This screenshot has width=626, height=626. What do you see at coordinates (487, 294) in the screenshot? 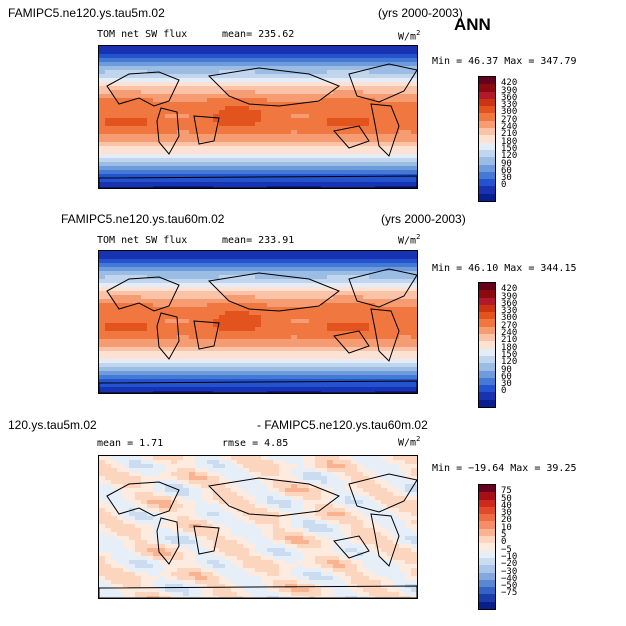
I see `colorbar-swatch` at bounding box center [487, 294].